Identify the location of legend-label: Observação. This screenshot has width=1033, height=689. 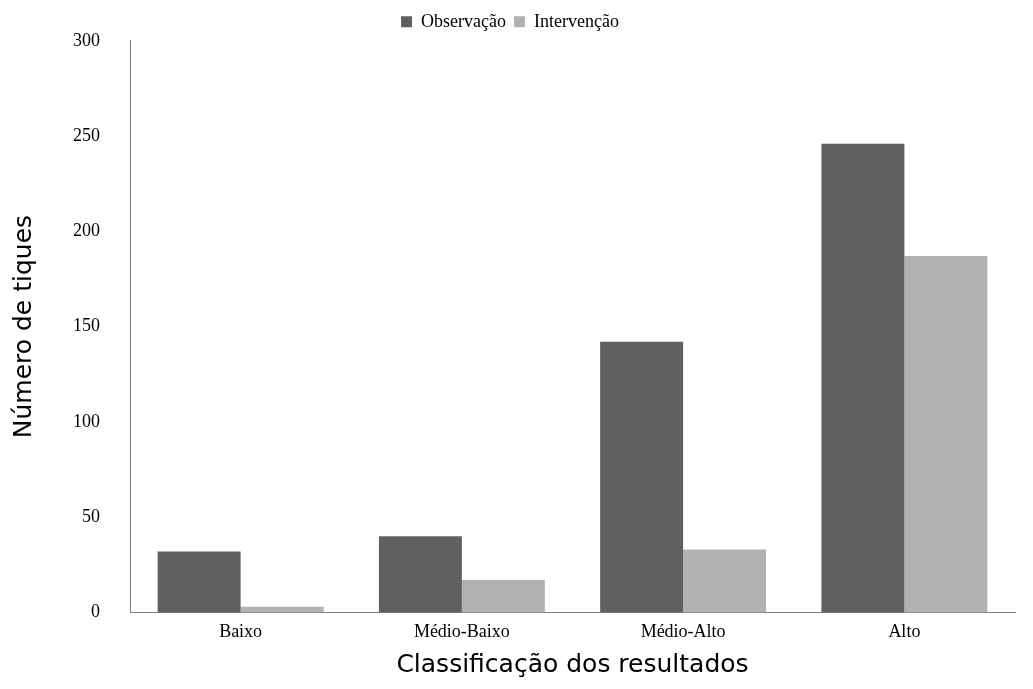
(464, 20).